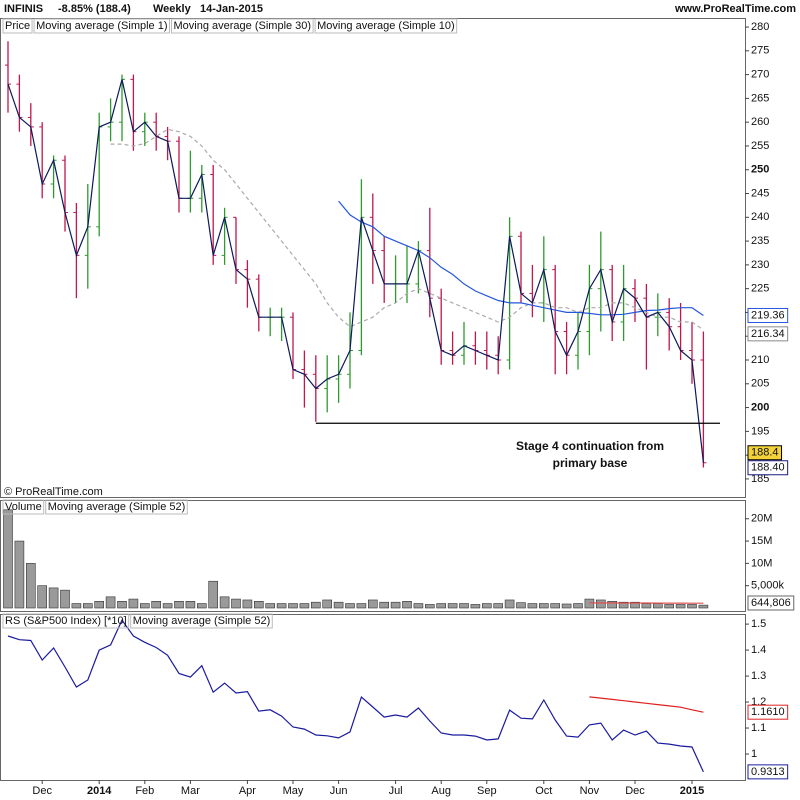 The image size is (800, 800). I want to click on symbol: INFINIS, so click(23, 9).